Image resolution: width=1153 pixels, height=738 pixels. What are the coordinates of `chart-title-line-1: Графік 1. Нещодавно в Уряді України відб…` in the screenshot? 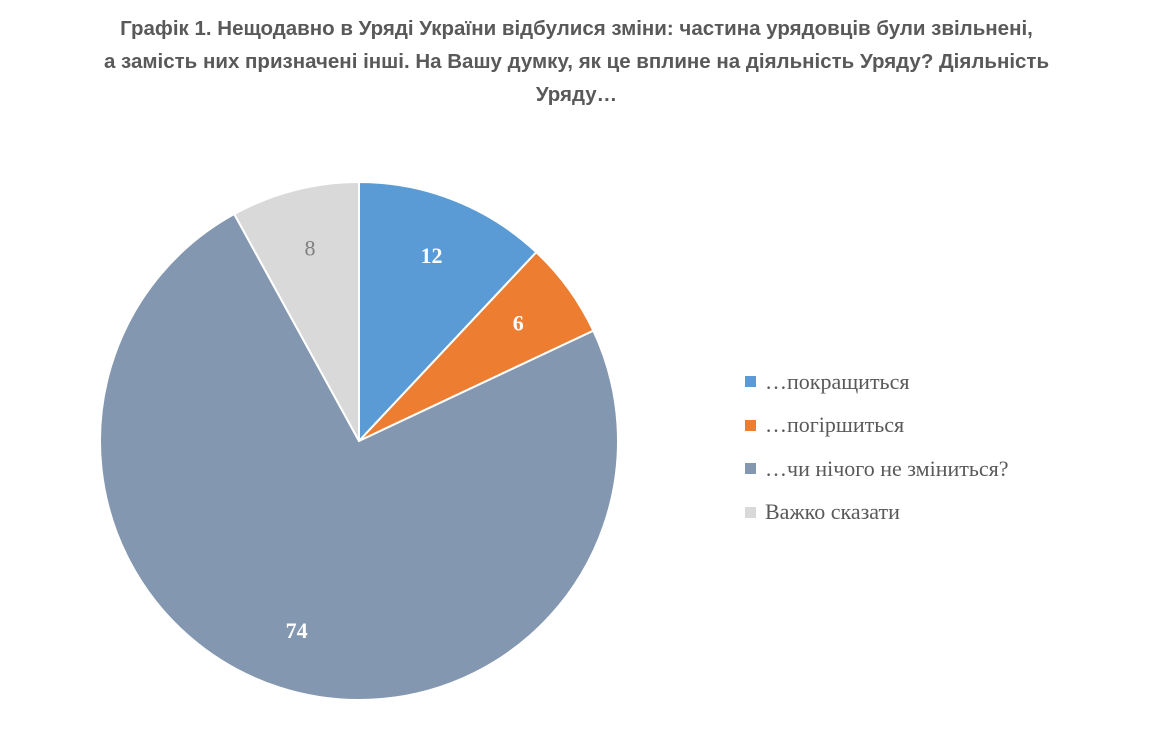 It's located at (576, 28).